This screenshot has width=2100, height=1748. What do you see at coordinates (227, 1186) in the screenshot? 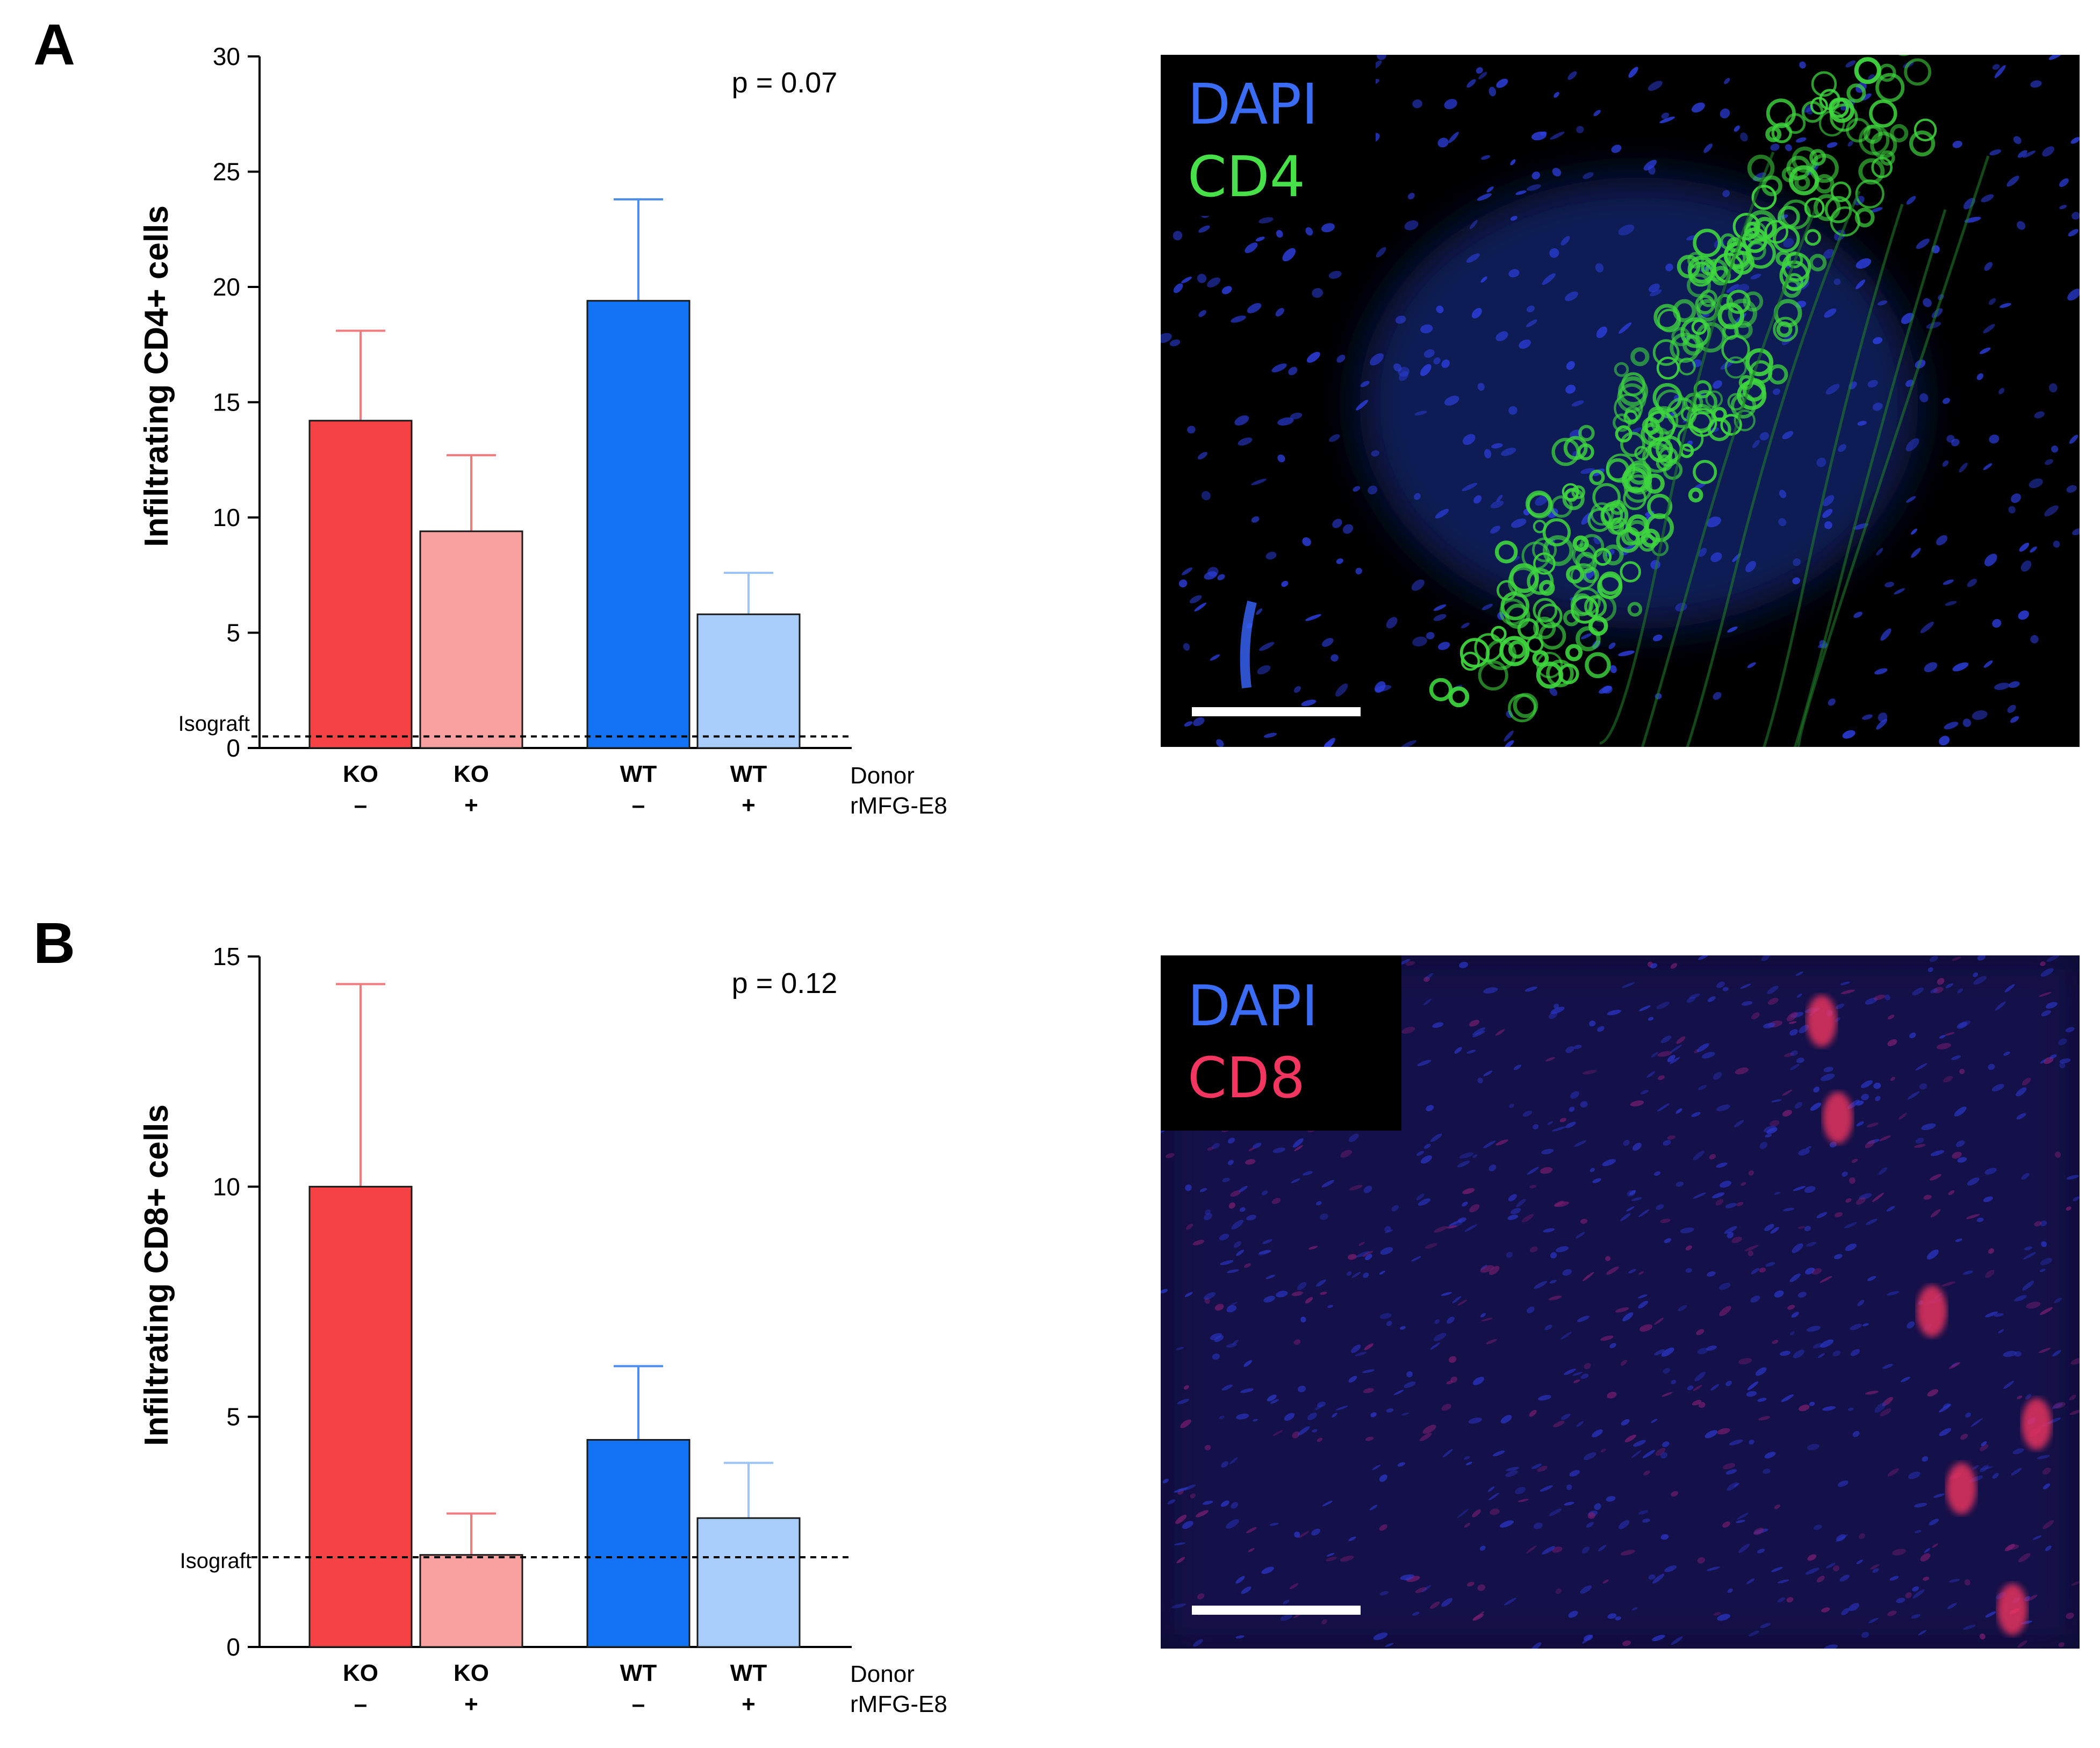
I see `y-tick-label: 10` at bounding box center [227, 1186].